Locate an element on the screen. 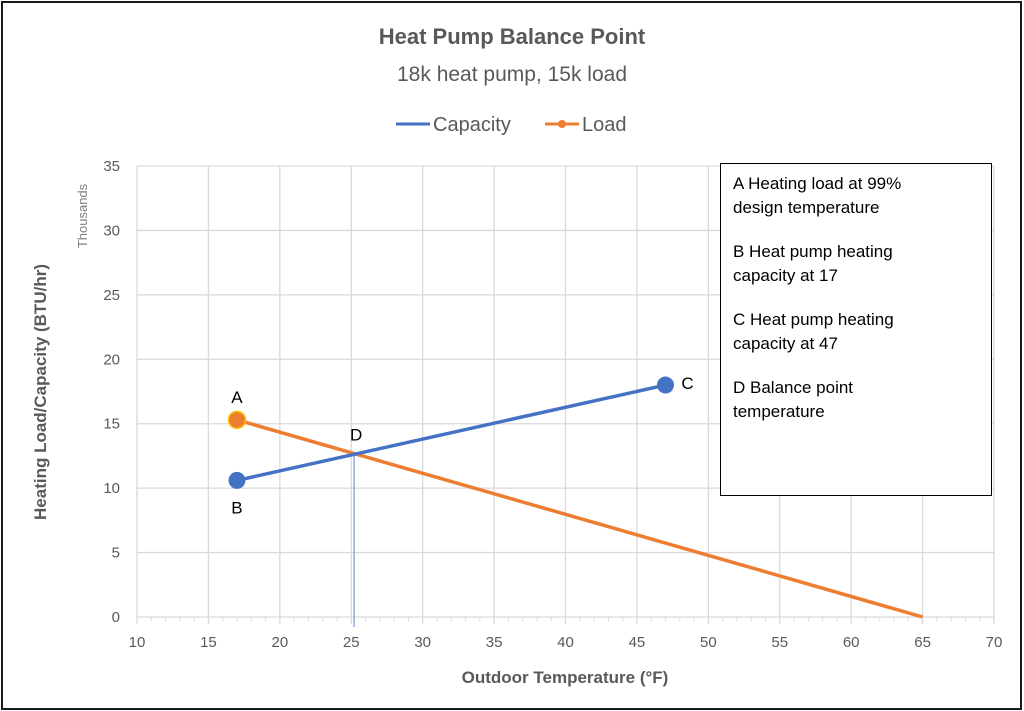 The height and width of the screenshot is (711, 1024). point-labels: A B C D is located at coordinates (462, 445).